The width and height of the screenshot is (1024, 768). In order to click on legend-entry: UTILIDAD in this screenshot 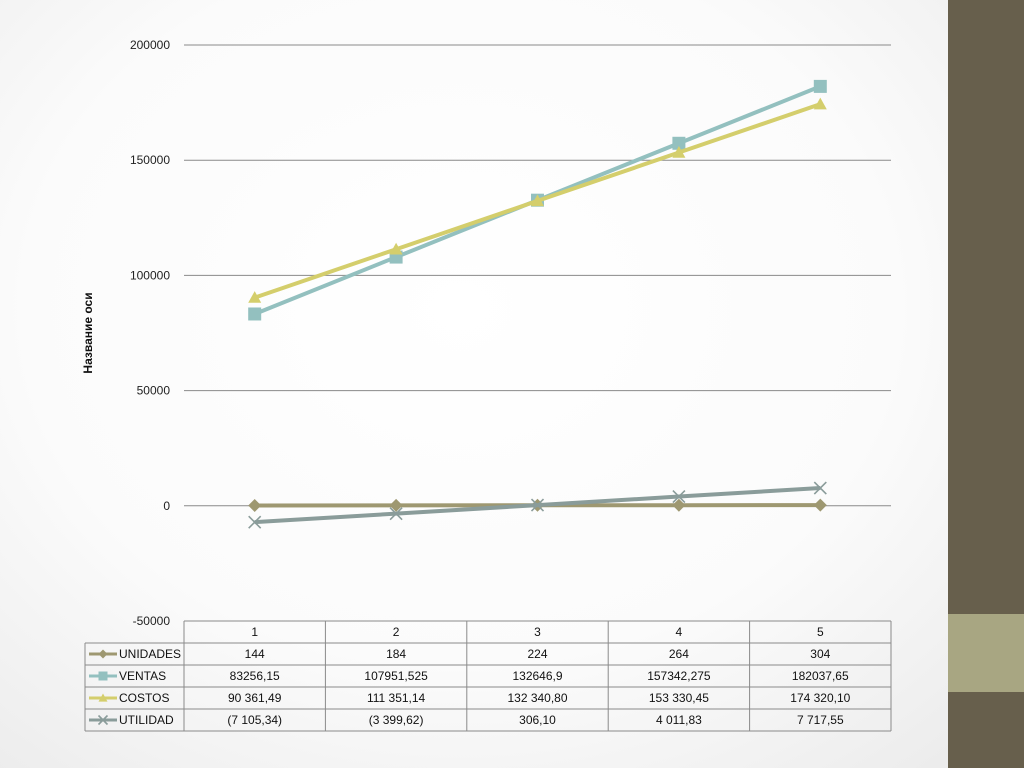, I will do `click(146, 720)`.